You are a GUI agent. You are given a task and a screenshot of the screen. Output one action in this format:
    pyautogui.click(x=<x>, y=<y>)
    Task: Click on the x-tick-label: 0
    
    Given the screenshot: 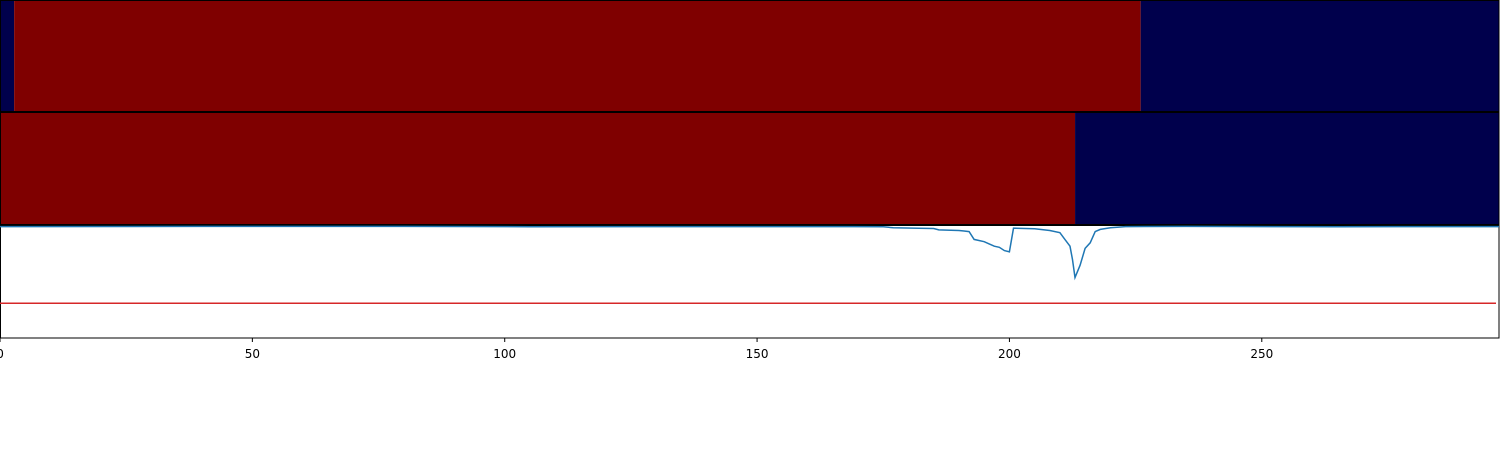 What is the action you would take?
    pyautogui.click(x=2, y=354)
    